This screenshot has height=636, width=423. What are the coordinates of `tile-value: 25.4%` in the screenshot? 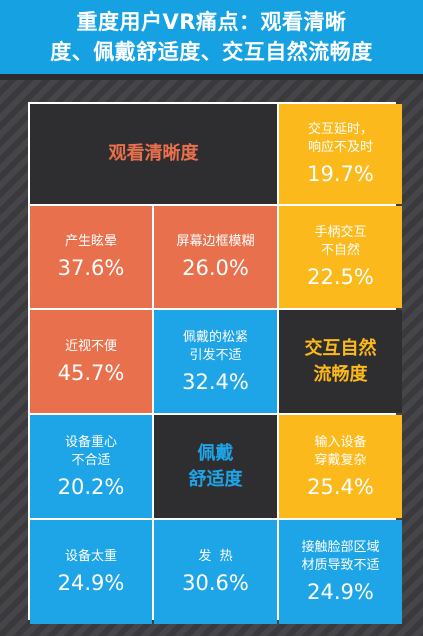 It's located at (340, 486).